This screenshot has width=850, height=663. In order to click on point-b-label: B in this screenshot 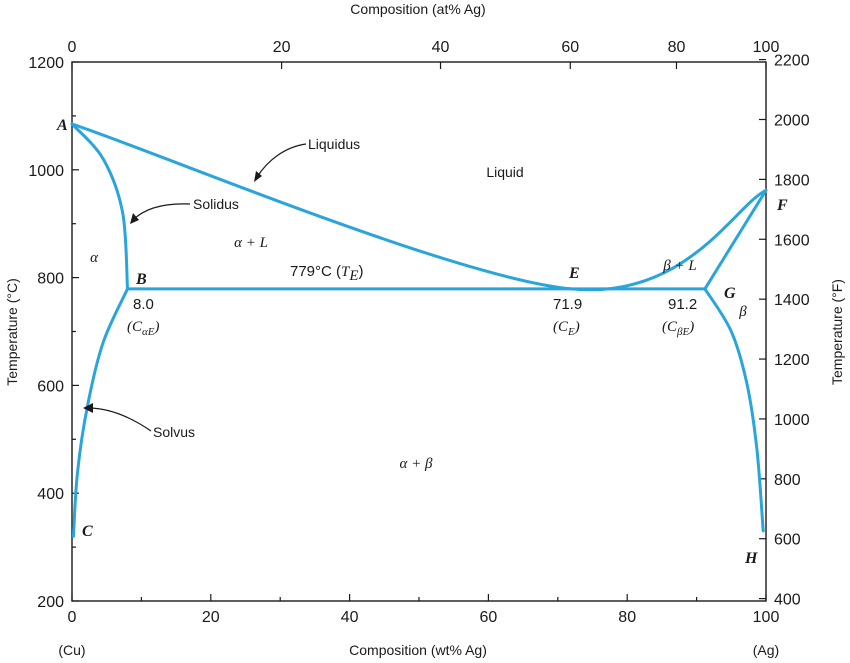, I will do `click(141, 279)`.